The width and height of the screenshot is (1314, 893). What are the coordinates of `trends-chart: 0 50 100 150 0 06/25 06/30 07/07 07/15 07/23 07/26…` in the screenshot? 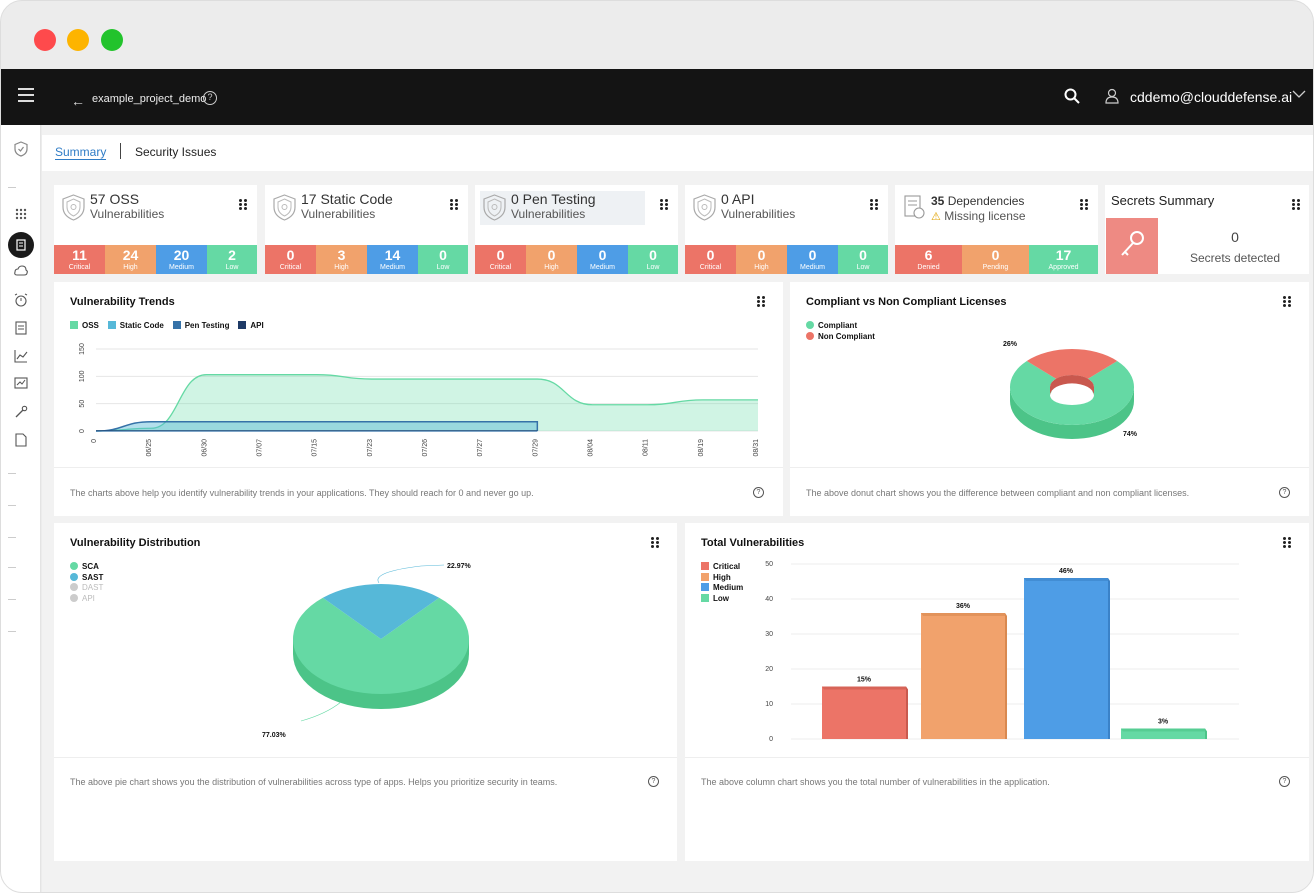 It's located at (419, 400).